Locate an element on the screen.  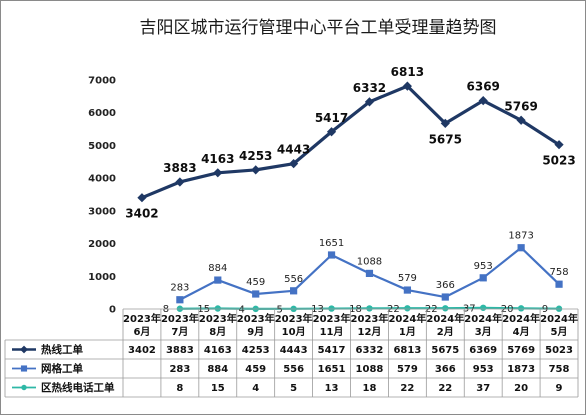
table-cell: 953 is located at coordinates (483, 369).